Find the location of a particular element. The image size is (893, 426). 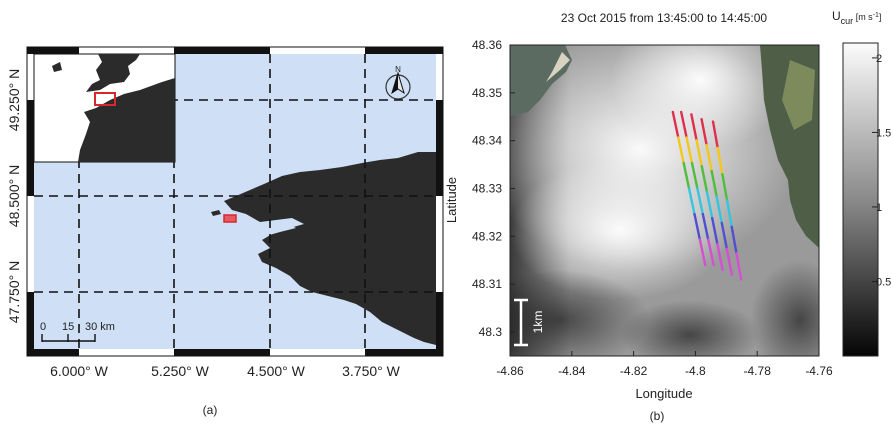

inset-land-britain is located at coordinates (113, 73).